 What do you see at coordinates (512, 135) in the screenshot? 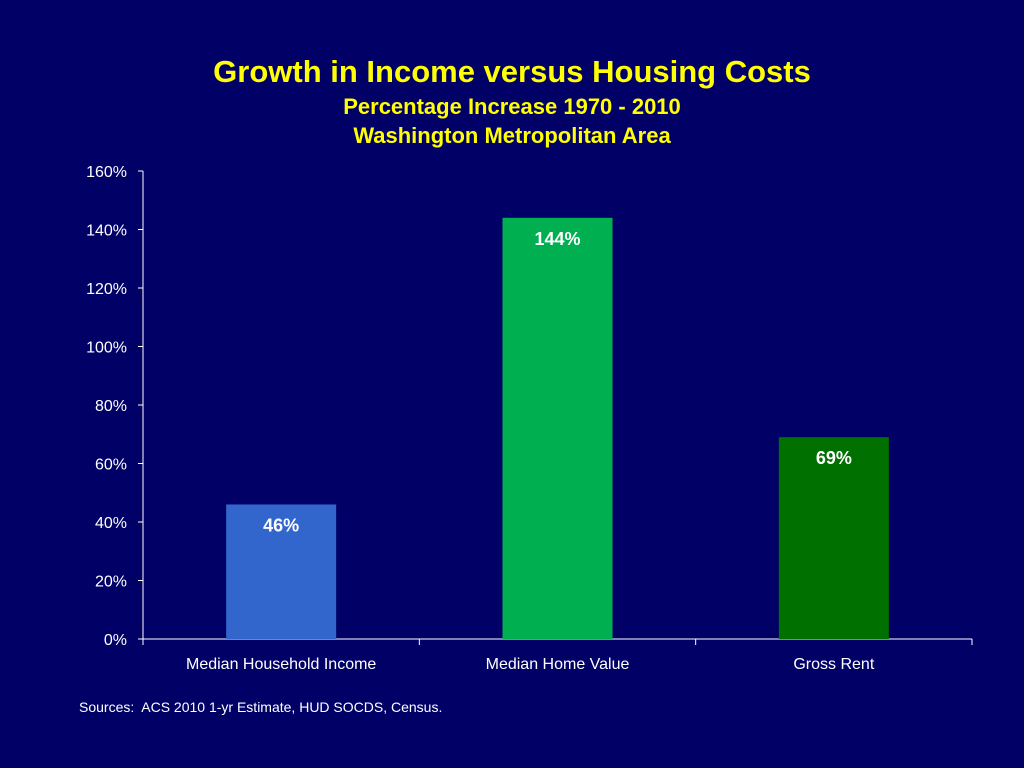
I see `chart-subtitle-region: Washington Metropolitan Area` at bounding box center [512, 135].